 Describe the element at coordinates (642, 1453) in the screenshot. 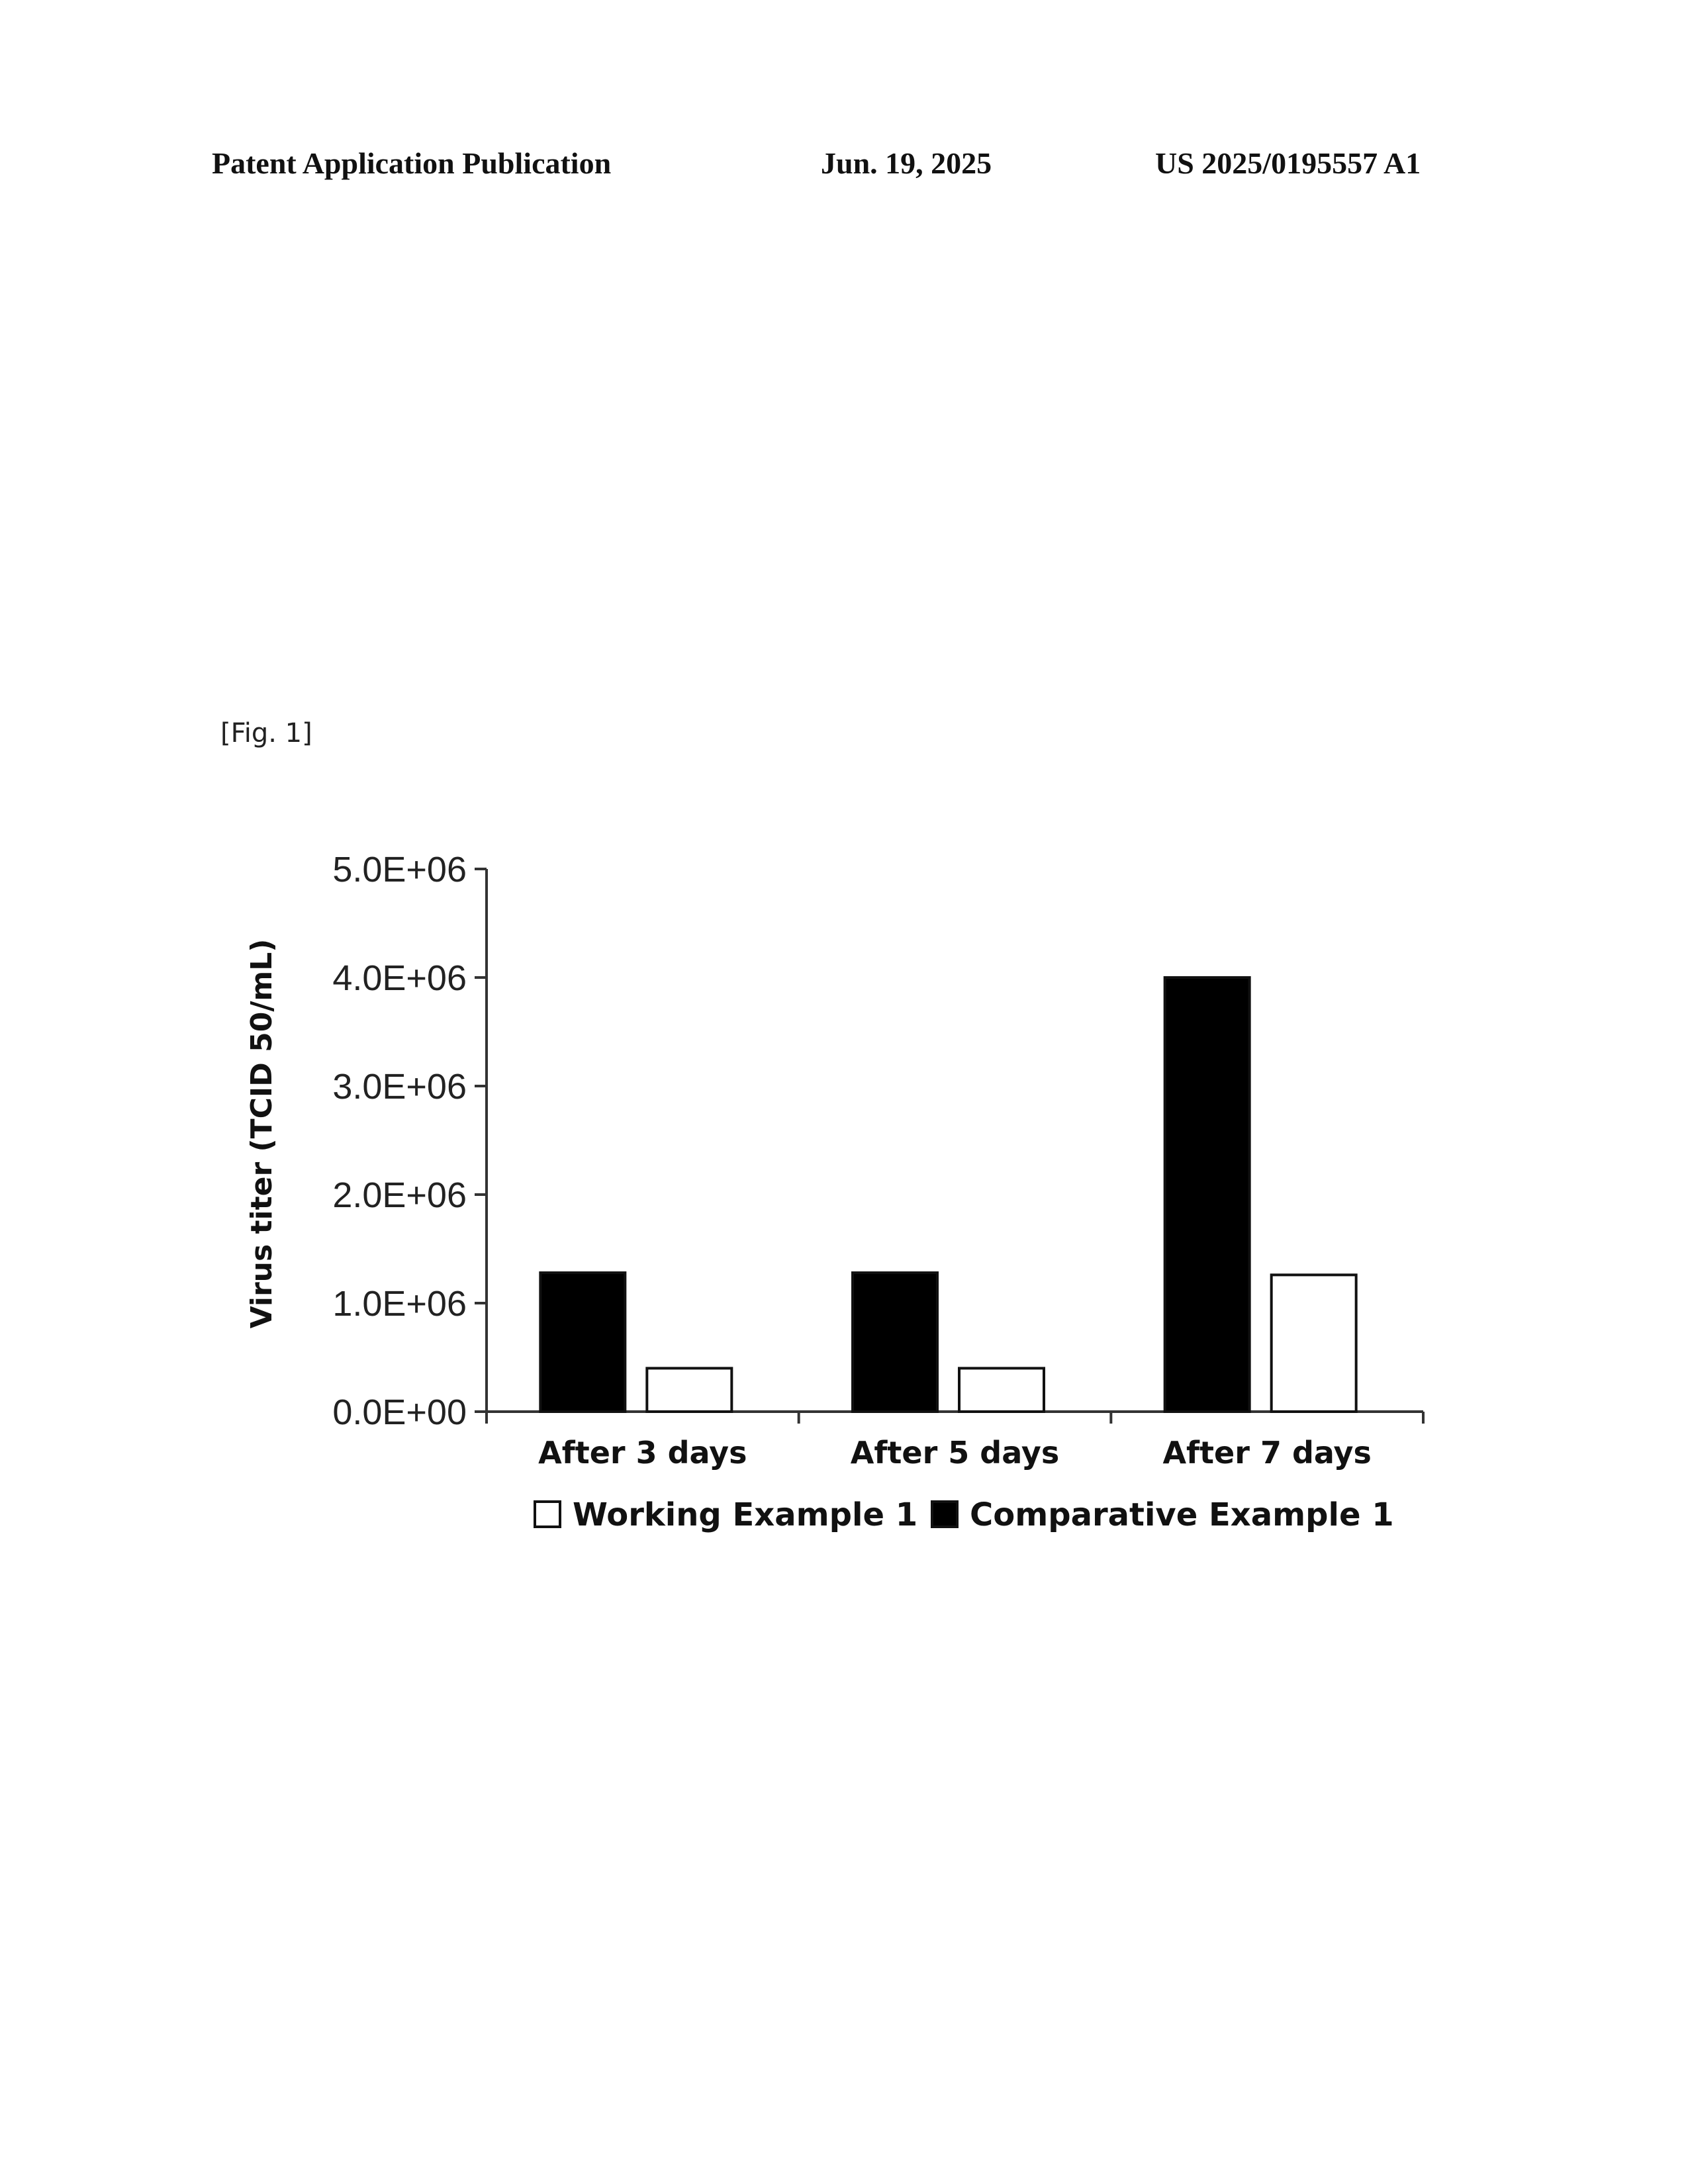

I see `x-category-label: After 3 days` at that location.